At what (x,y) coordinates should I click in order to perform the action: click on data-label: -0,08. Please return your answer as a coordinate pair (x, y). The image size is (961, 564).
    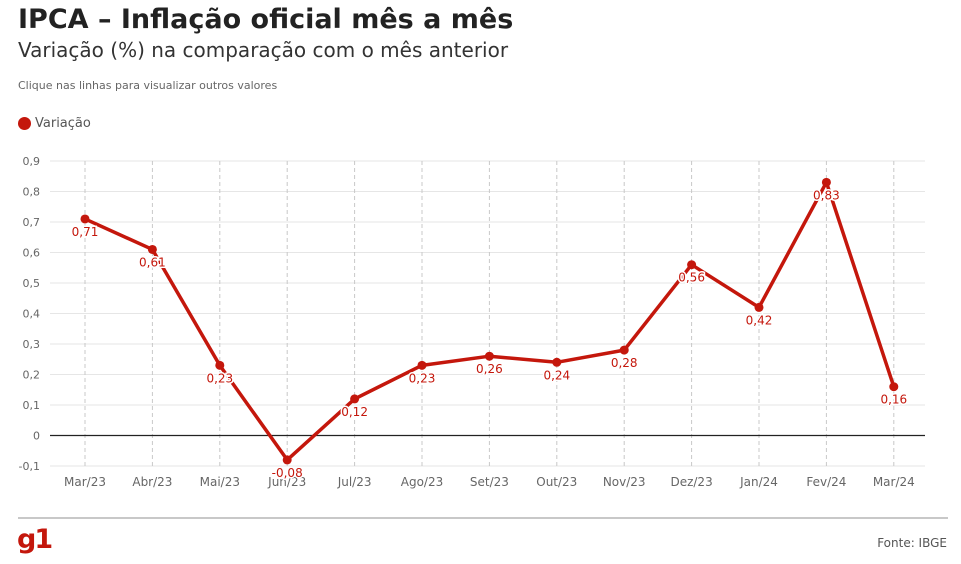
    Looking at the image, I should click on (287, 473).